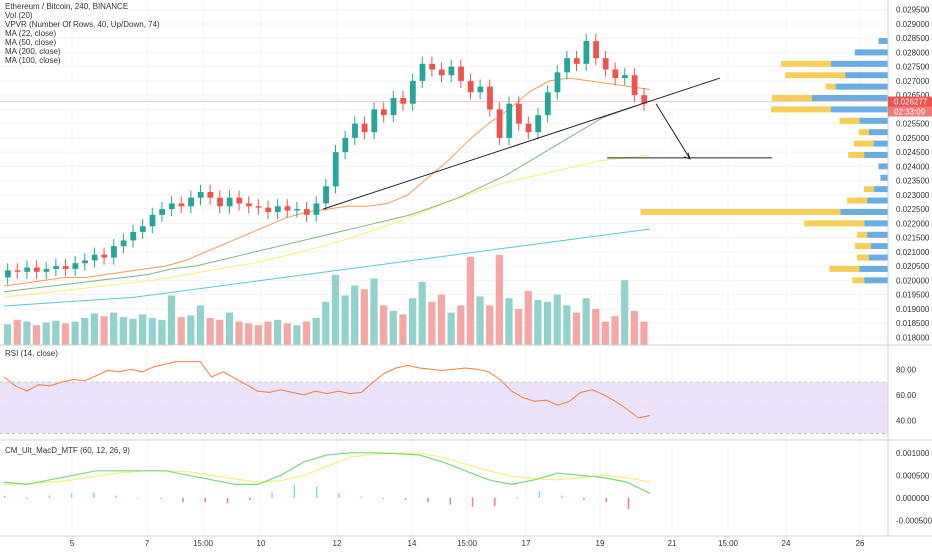  I want to click on price-tick-label: 0.021500, so click(913, 238).